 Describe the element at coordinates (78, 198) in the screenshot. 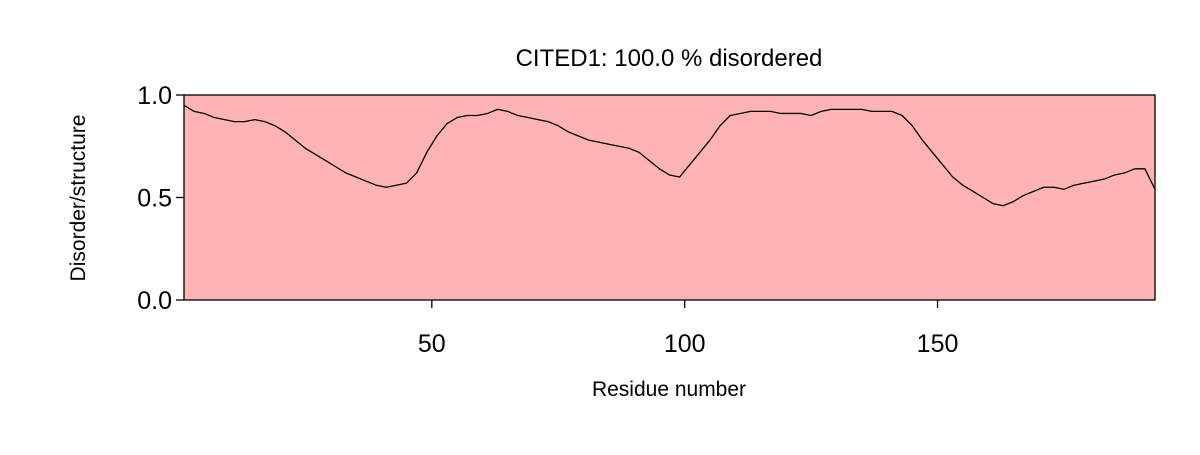

I see `y-axis-label: Disorder/structure` at that location.